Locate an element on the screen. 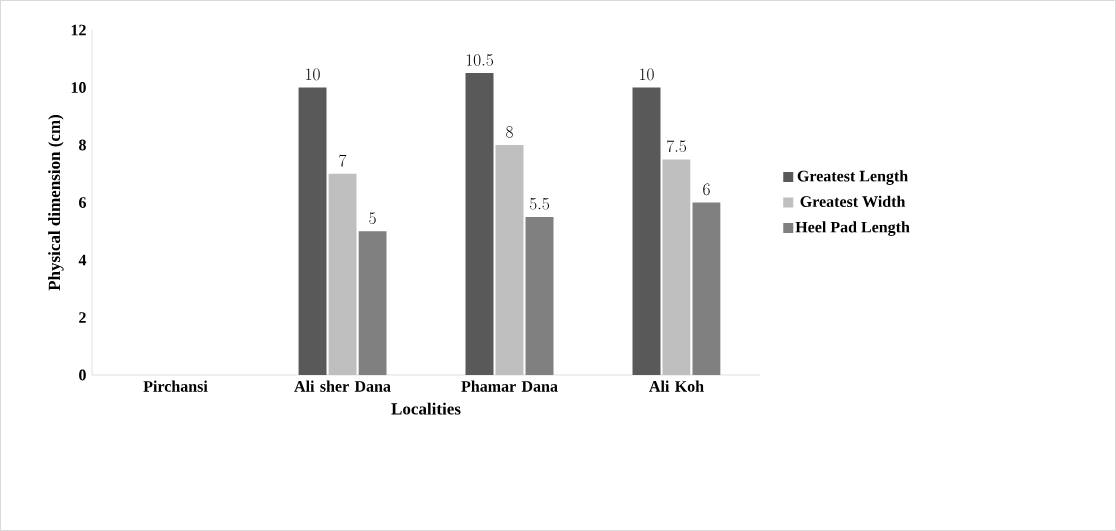 This screenshot has height=531, width=1116. x-axis-title: Localities is located at coordinates (426, 408).